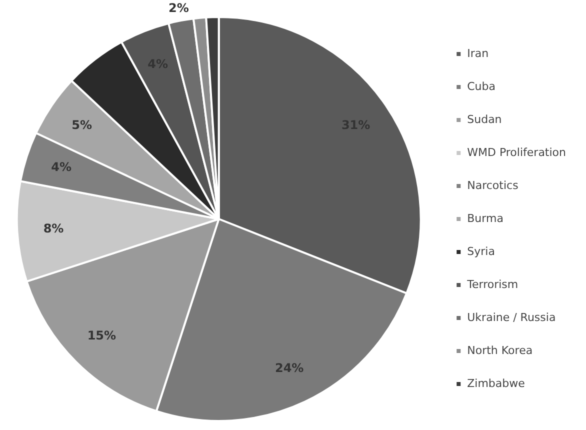 The width and height of the screenshot is (586, 430). What do you see at coordinates (82, 125) in the screenshot?
I see `data-label: 5%` at bounding box center [82, 125].